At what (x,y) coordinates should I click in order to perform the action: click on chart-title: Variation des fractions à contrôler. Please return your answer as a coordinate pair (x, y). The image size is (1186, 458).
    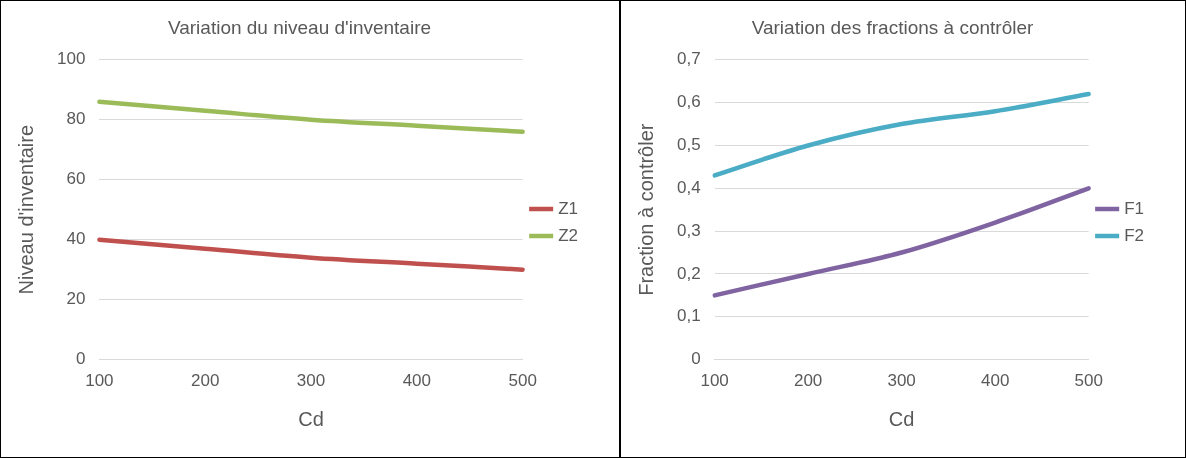
    Looking at the image, I should click on (892, 27).